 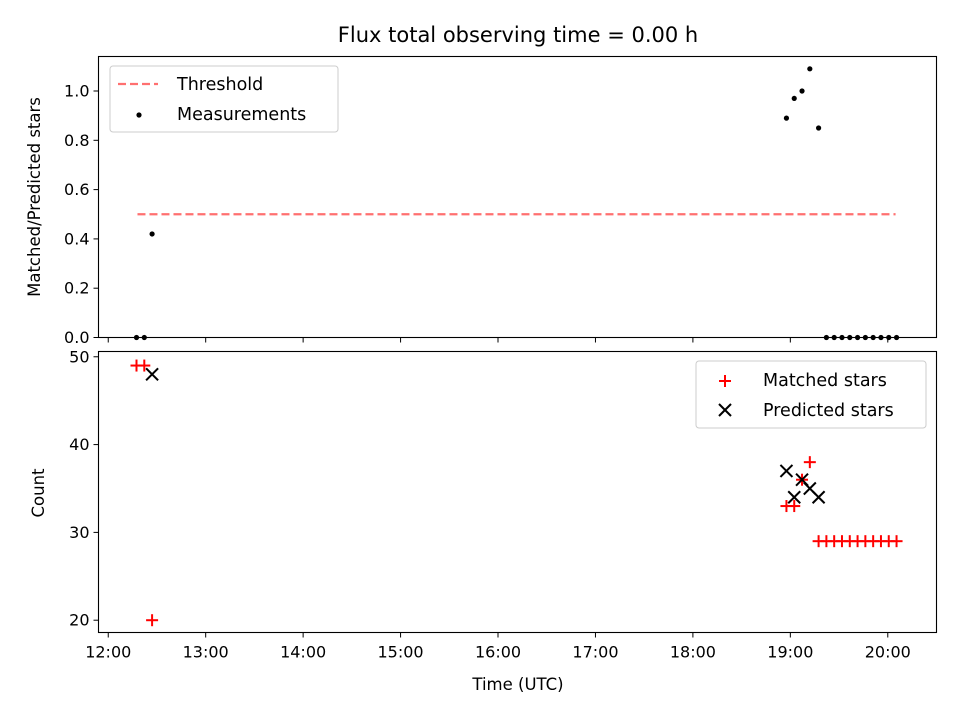 I want to click on x-tick-label: 12:00, so click(x=108, y=652).